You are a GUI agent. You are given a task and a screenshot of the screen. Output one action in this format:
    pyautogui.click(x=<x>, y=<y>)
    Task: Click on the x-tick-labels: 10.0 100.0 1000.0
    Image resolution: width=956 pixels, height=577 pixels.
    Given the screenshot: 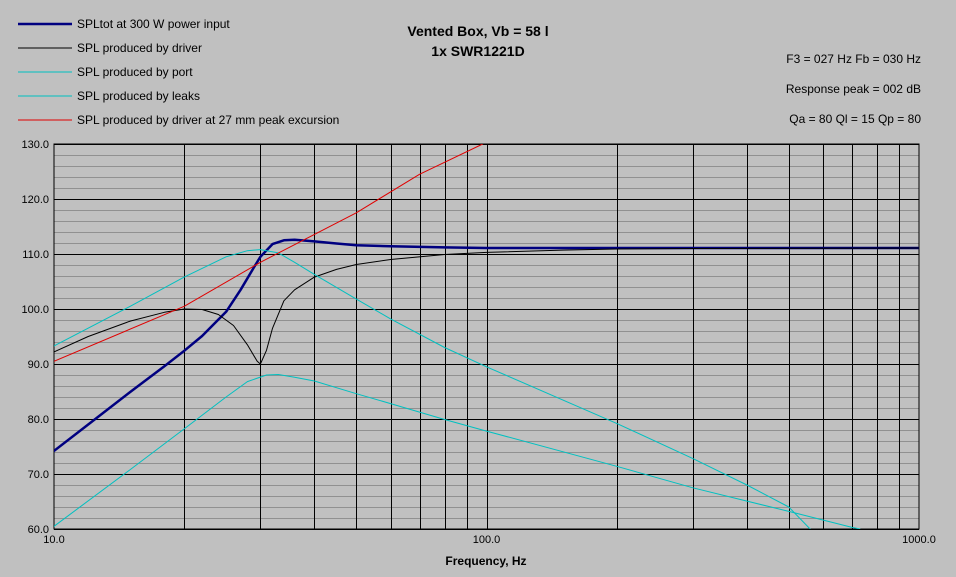 What is the action you would take?
    pyautogui.click(x=489, y=540)
    